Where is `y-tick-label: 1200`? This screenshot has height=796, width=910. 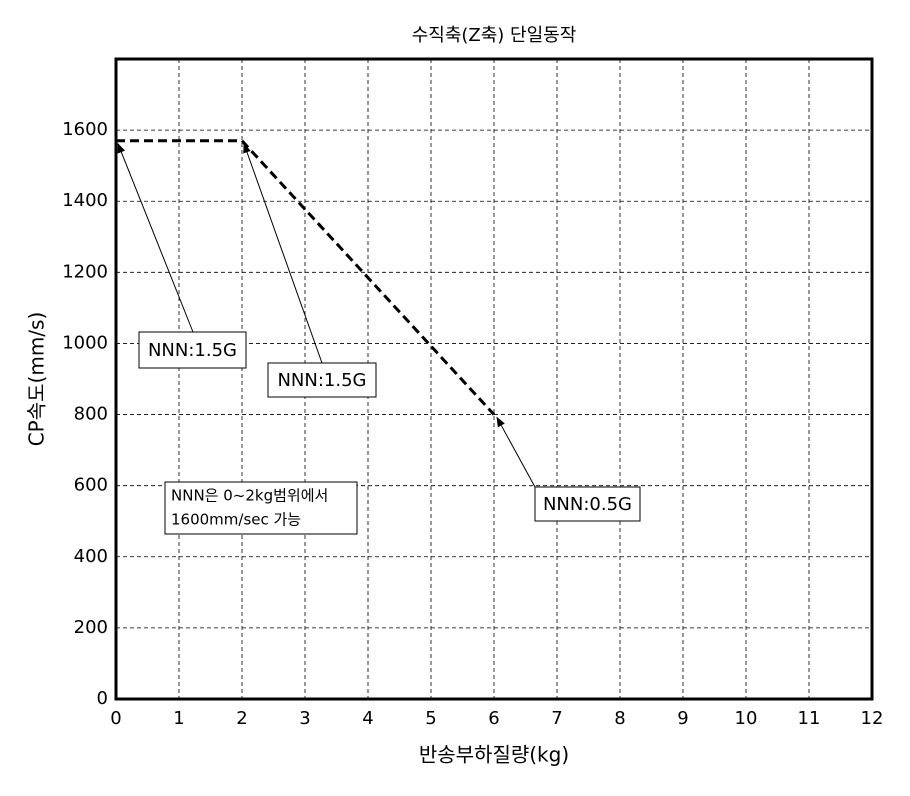 y-tick-label: 1200 is located at coordinates (85, 271).